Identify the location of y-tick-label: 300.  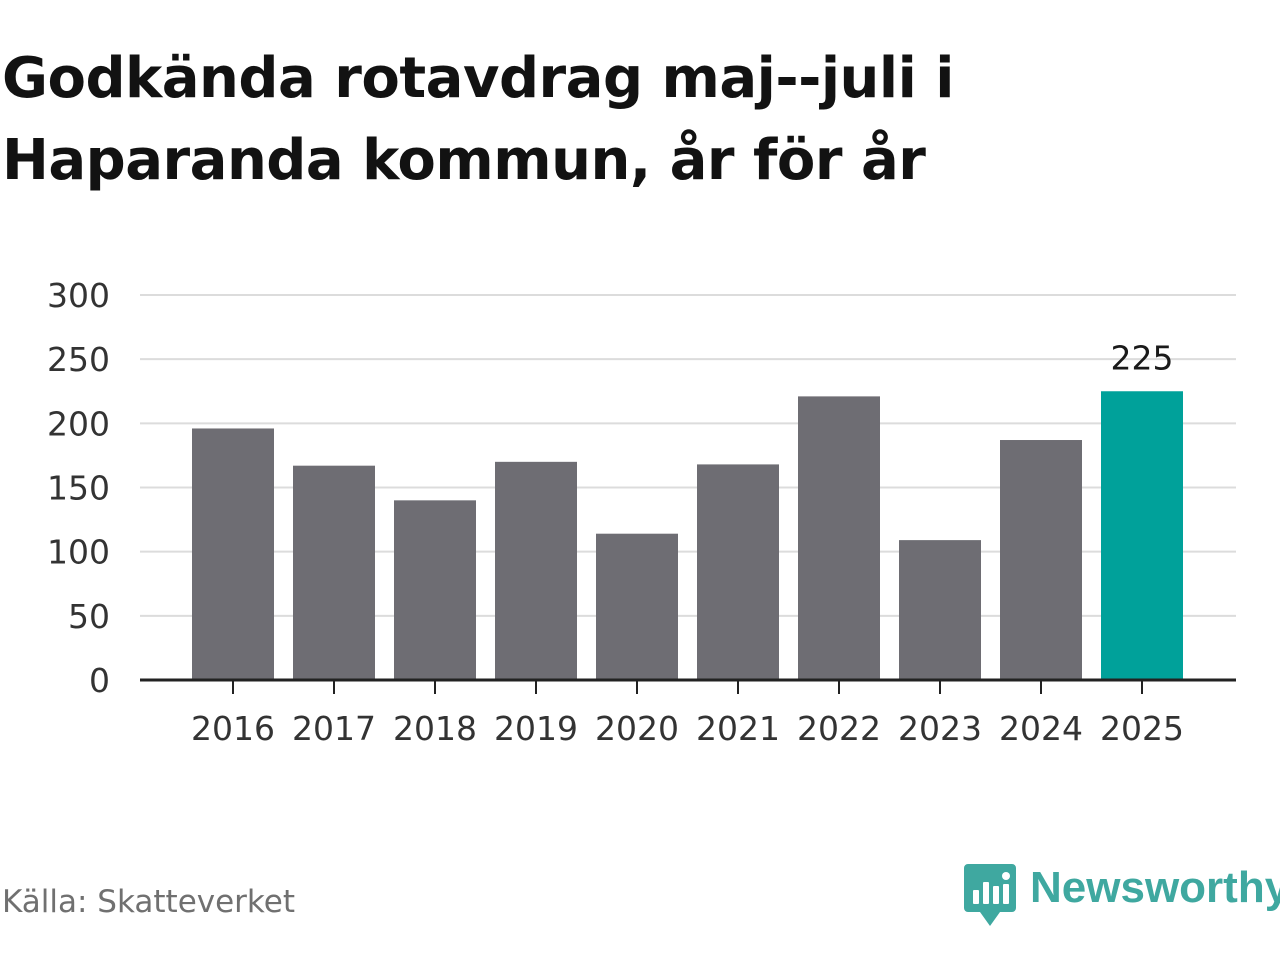
(78, 295).